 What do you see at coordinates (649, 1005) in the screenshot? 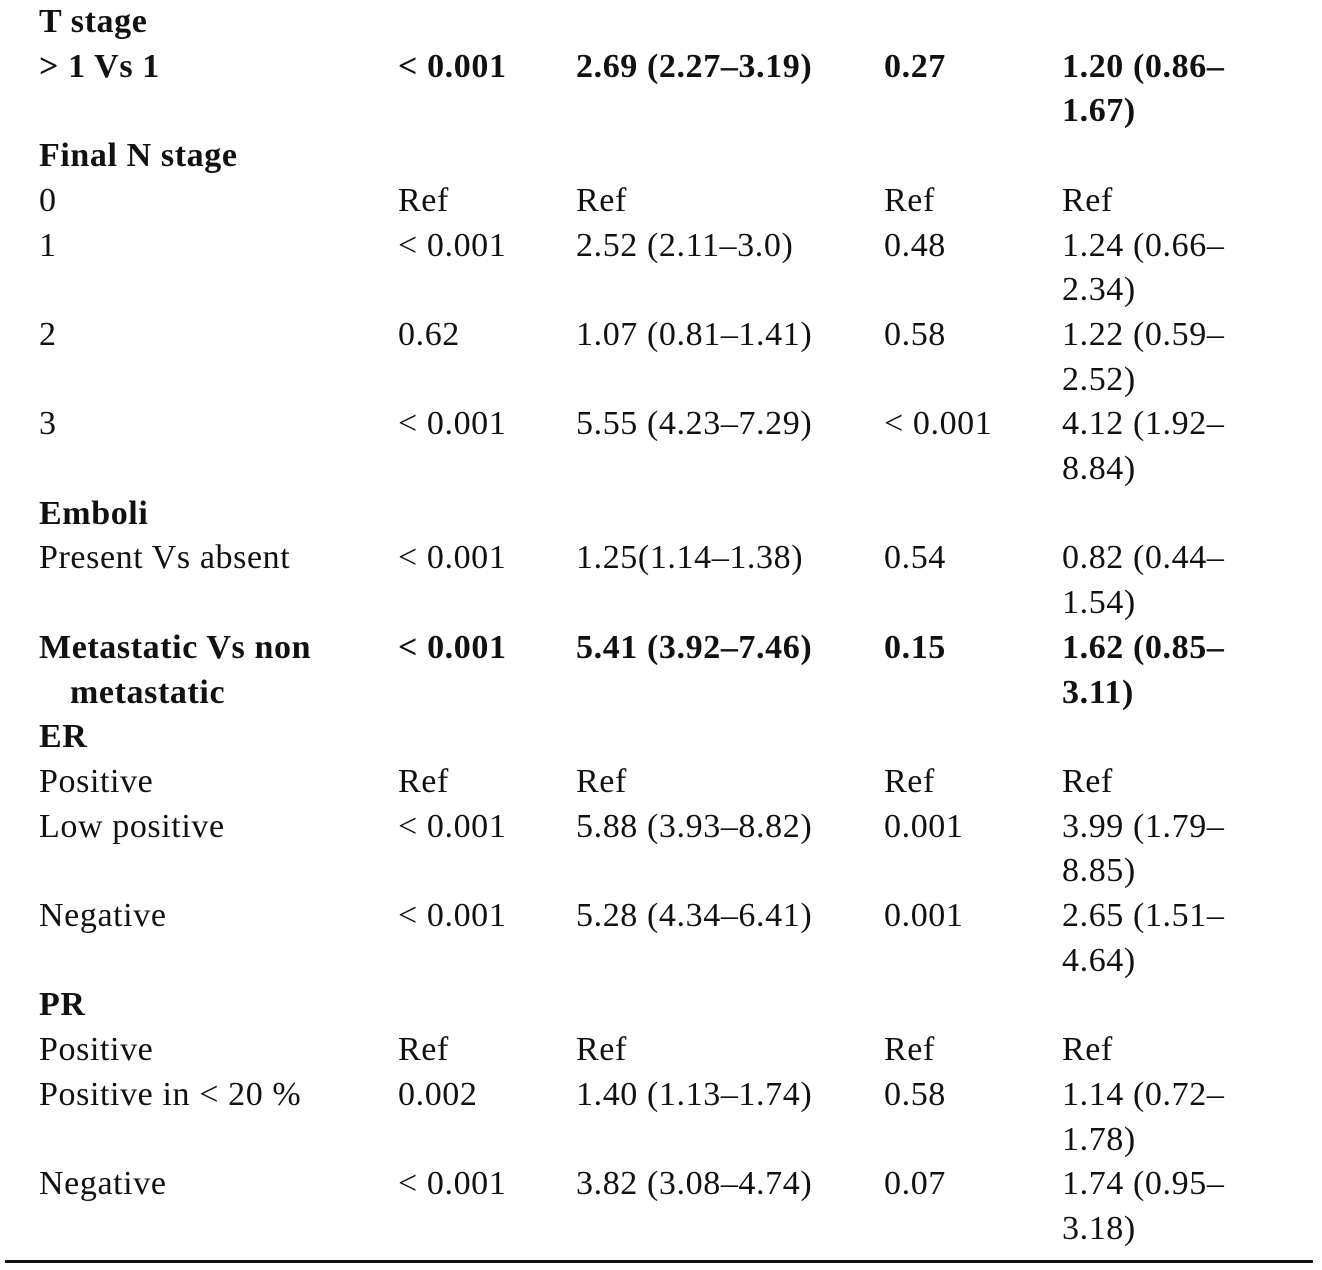
I see `table-row: PR` at bounding box center [649, 1005].